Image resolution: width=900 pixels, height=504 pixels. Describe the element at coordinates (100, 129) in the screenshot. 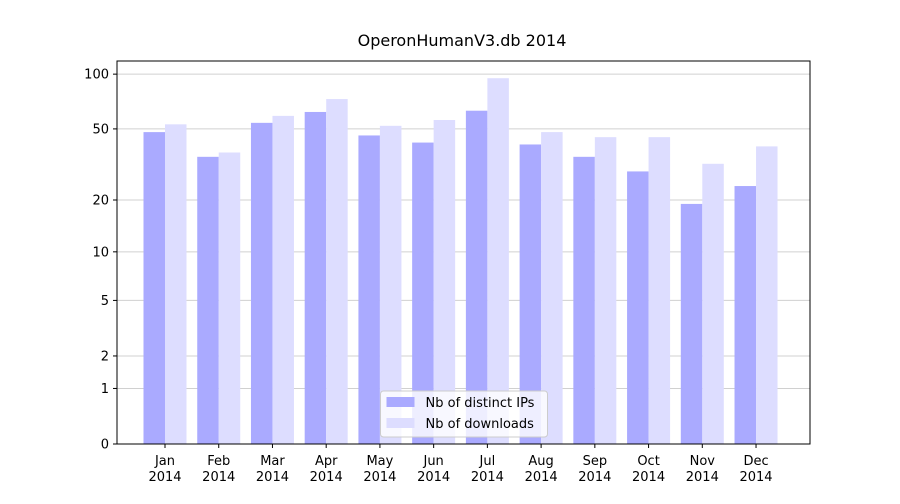

I see `y-tick-label: 50` at that location.